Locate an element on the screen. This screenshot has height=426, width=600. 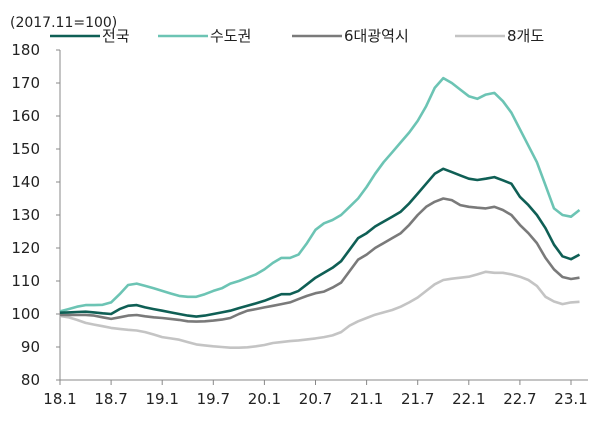
y-tick-label: 150 is located at coordinates (25, 149).